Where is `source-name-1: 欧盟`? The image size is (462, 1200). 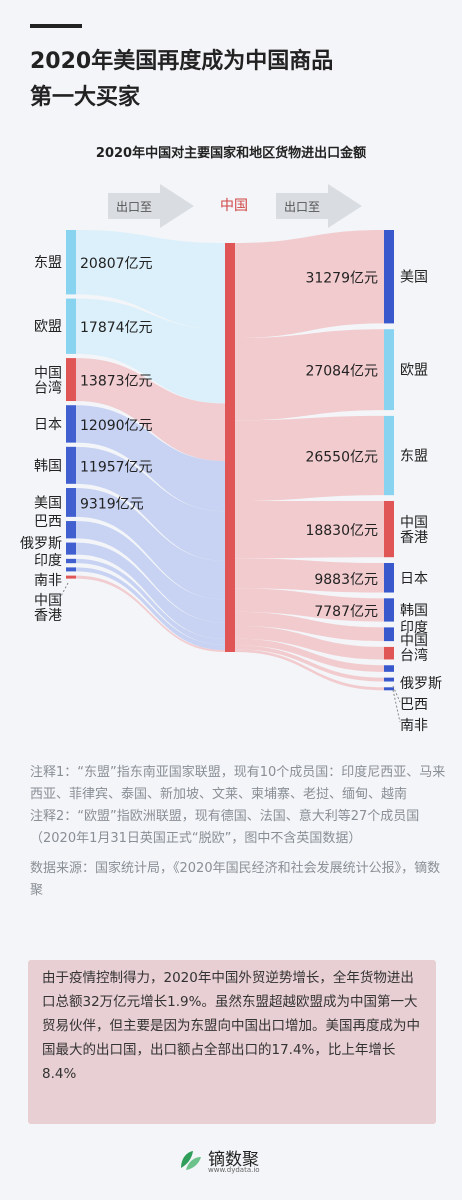
source-name-1: 欧盟 is located at coordinates (48, 327).